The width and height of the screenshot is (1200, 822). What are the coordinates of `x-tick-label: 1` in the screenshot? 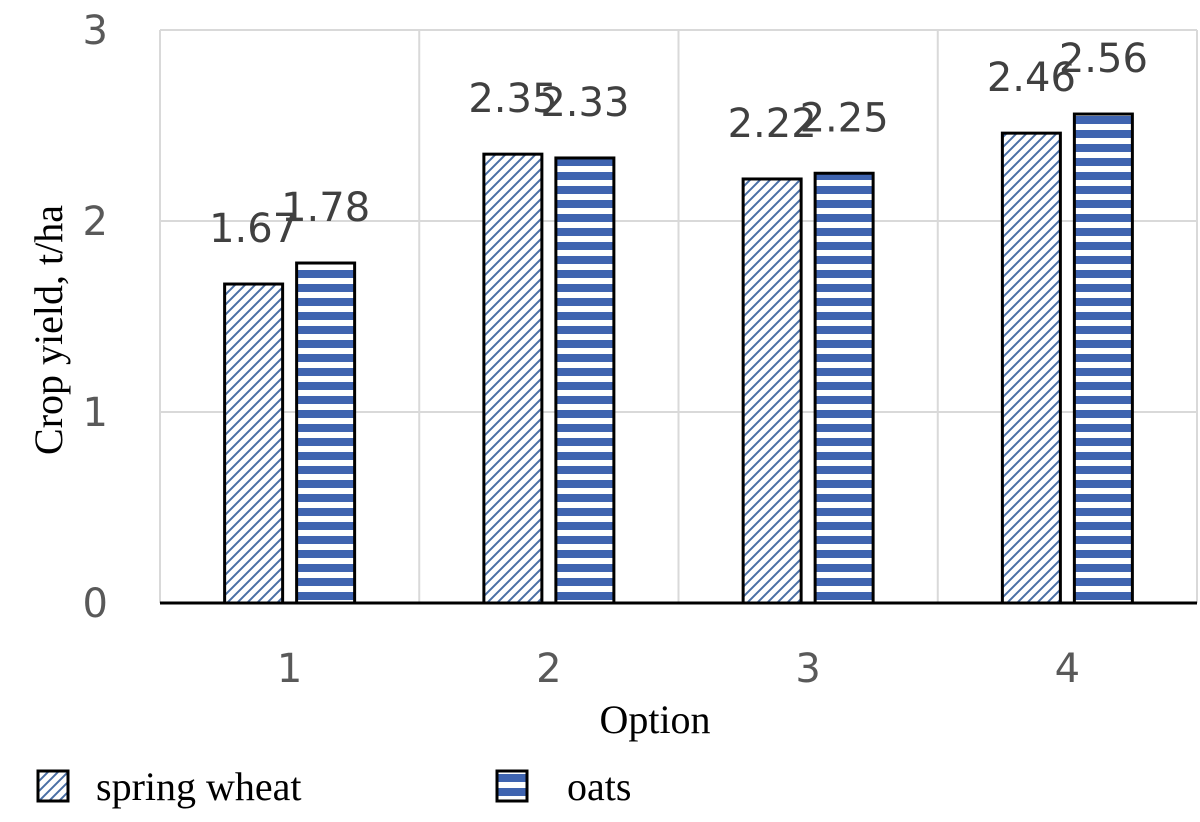 It's located at (289, 669).